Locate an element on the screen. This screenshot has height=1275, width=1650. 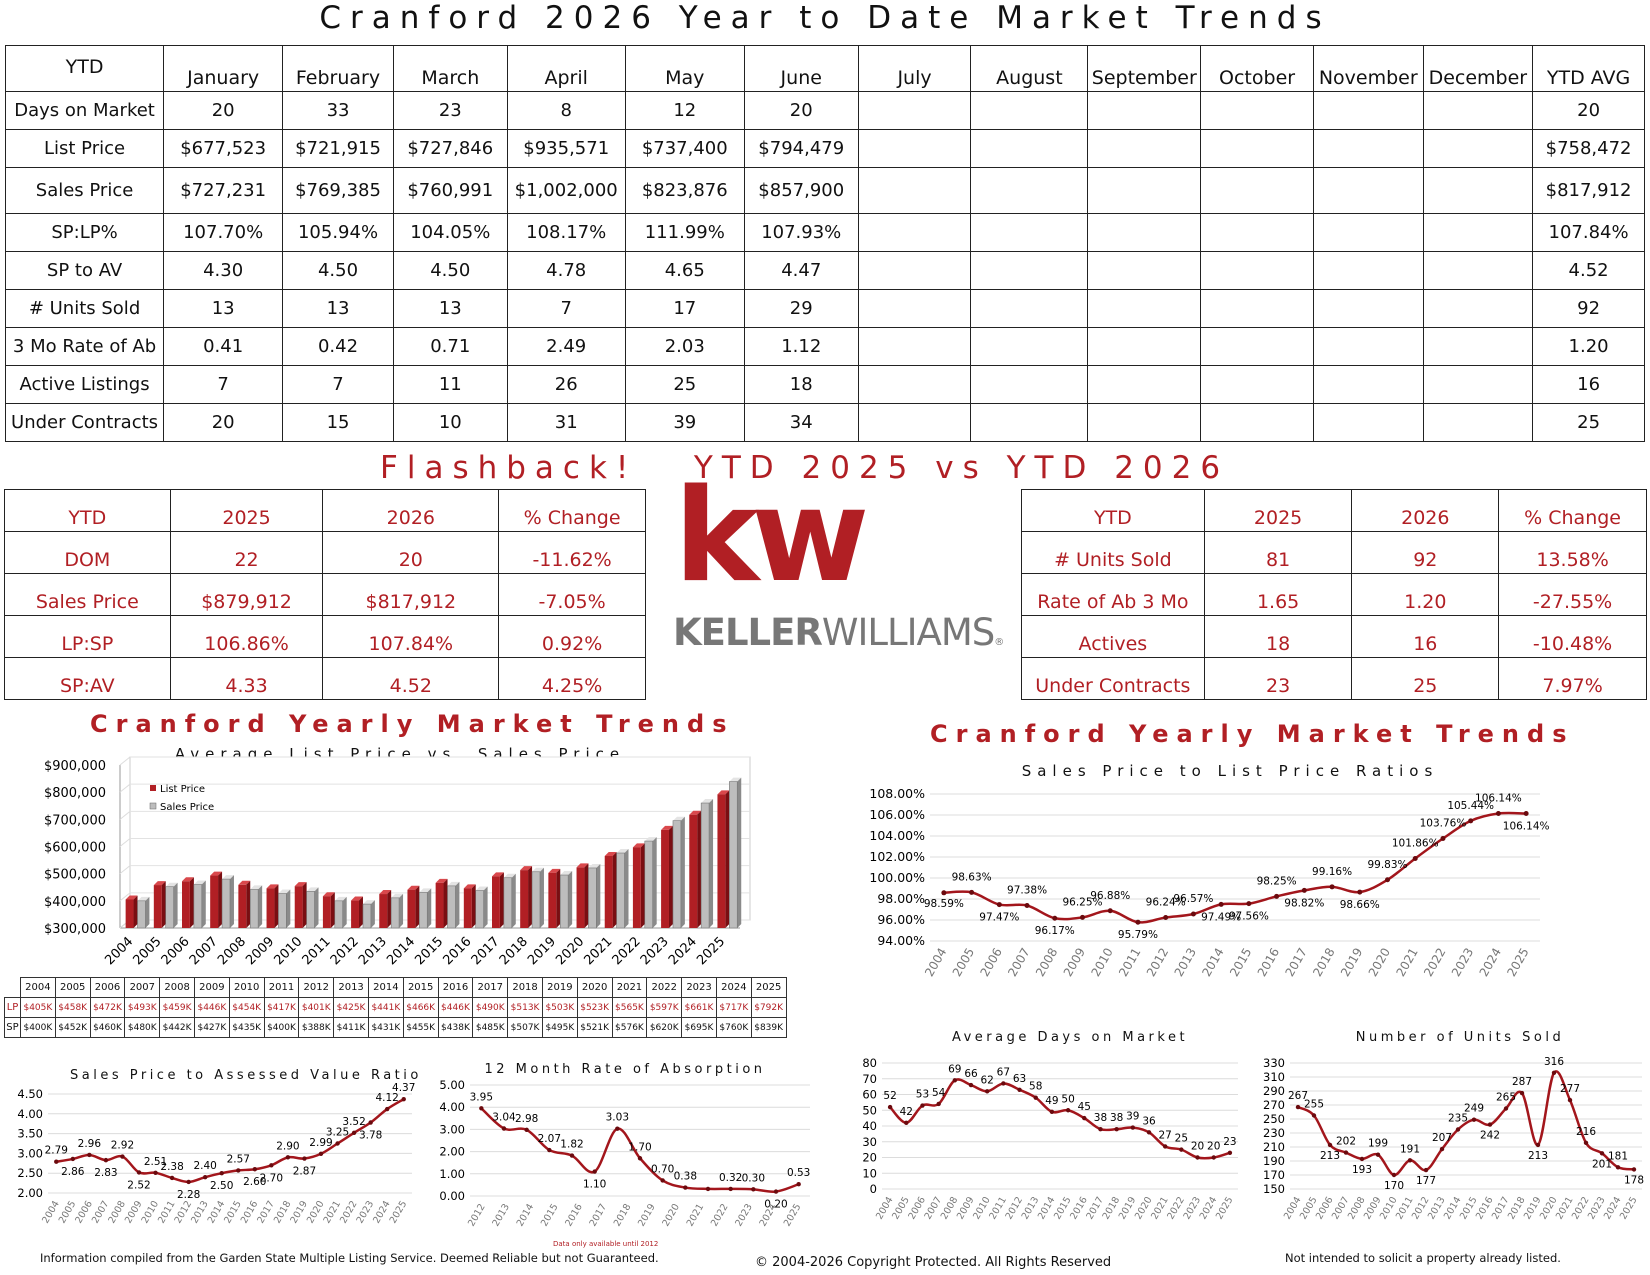
data-label: 105.44% is located at coordinates (1470, 806).